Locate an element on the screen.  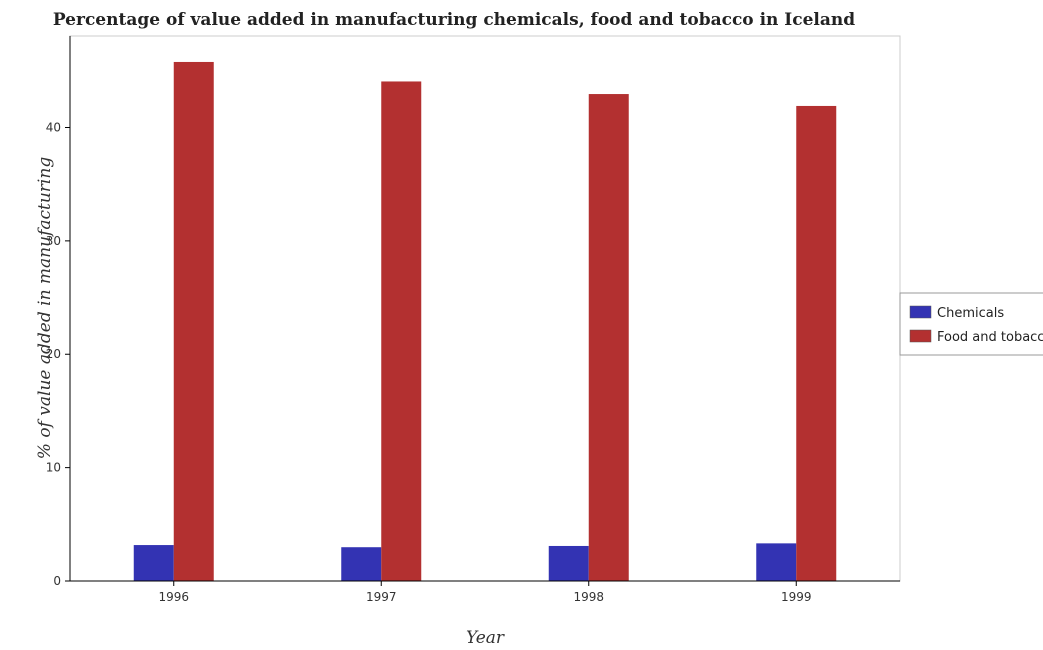
x-tick-label: 1998 is located at coordinates (588, 597).